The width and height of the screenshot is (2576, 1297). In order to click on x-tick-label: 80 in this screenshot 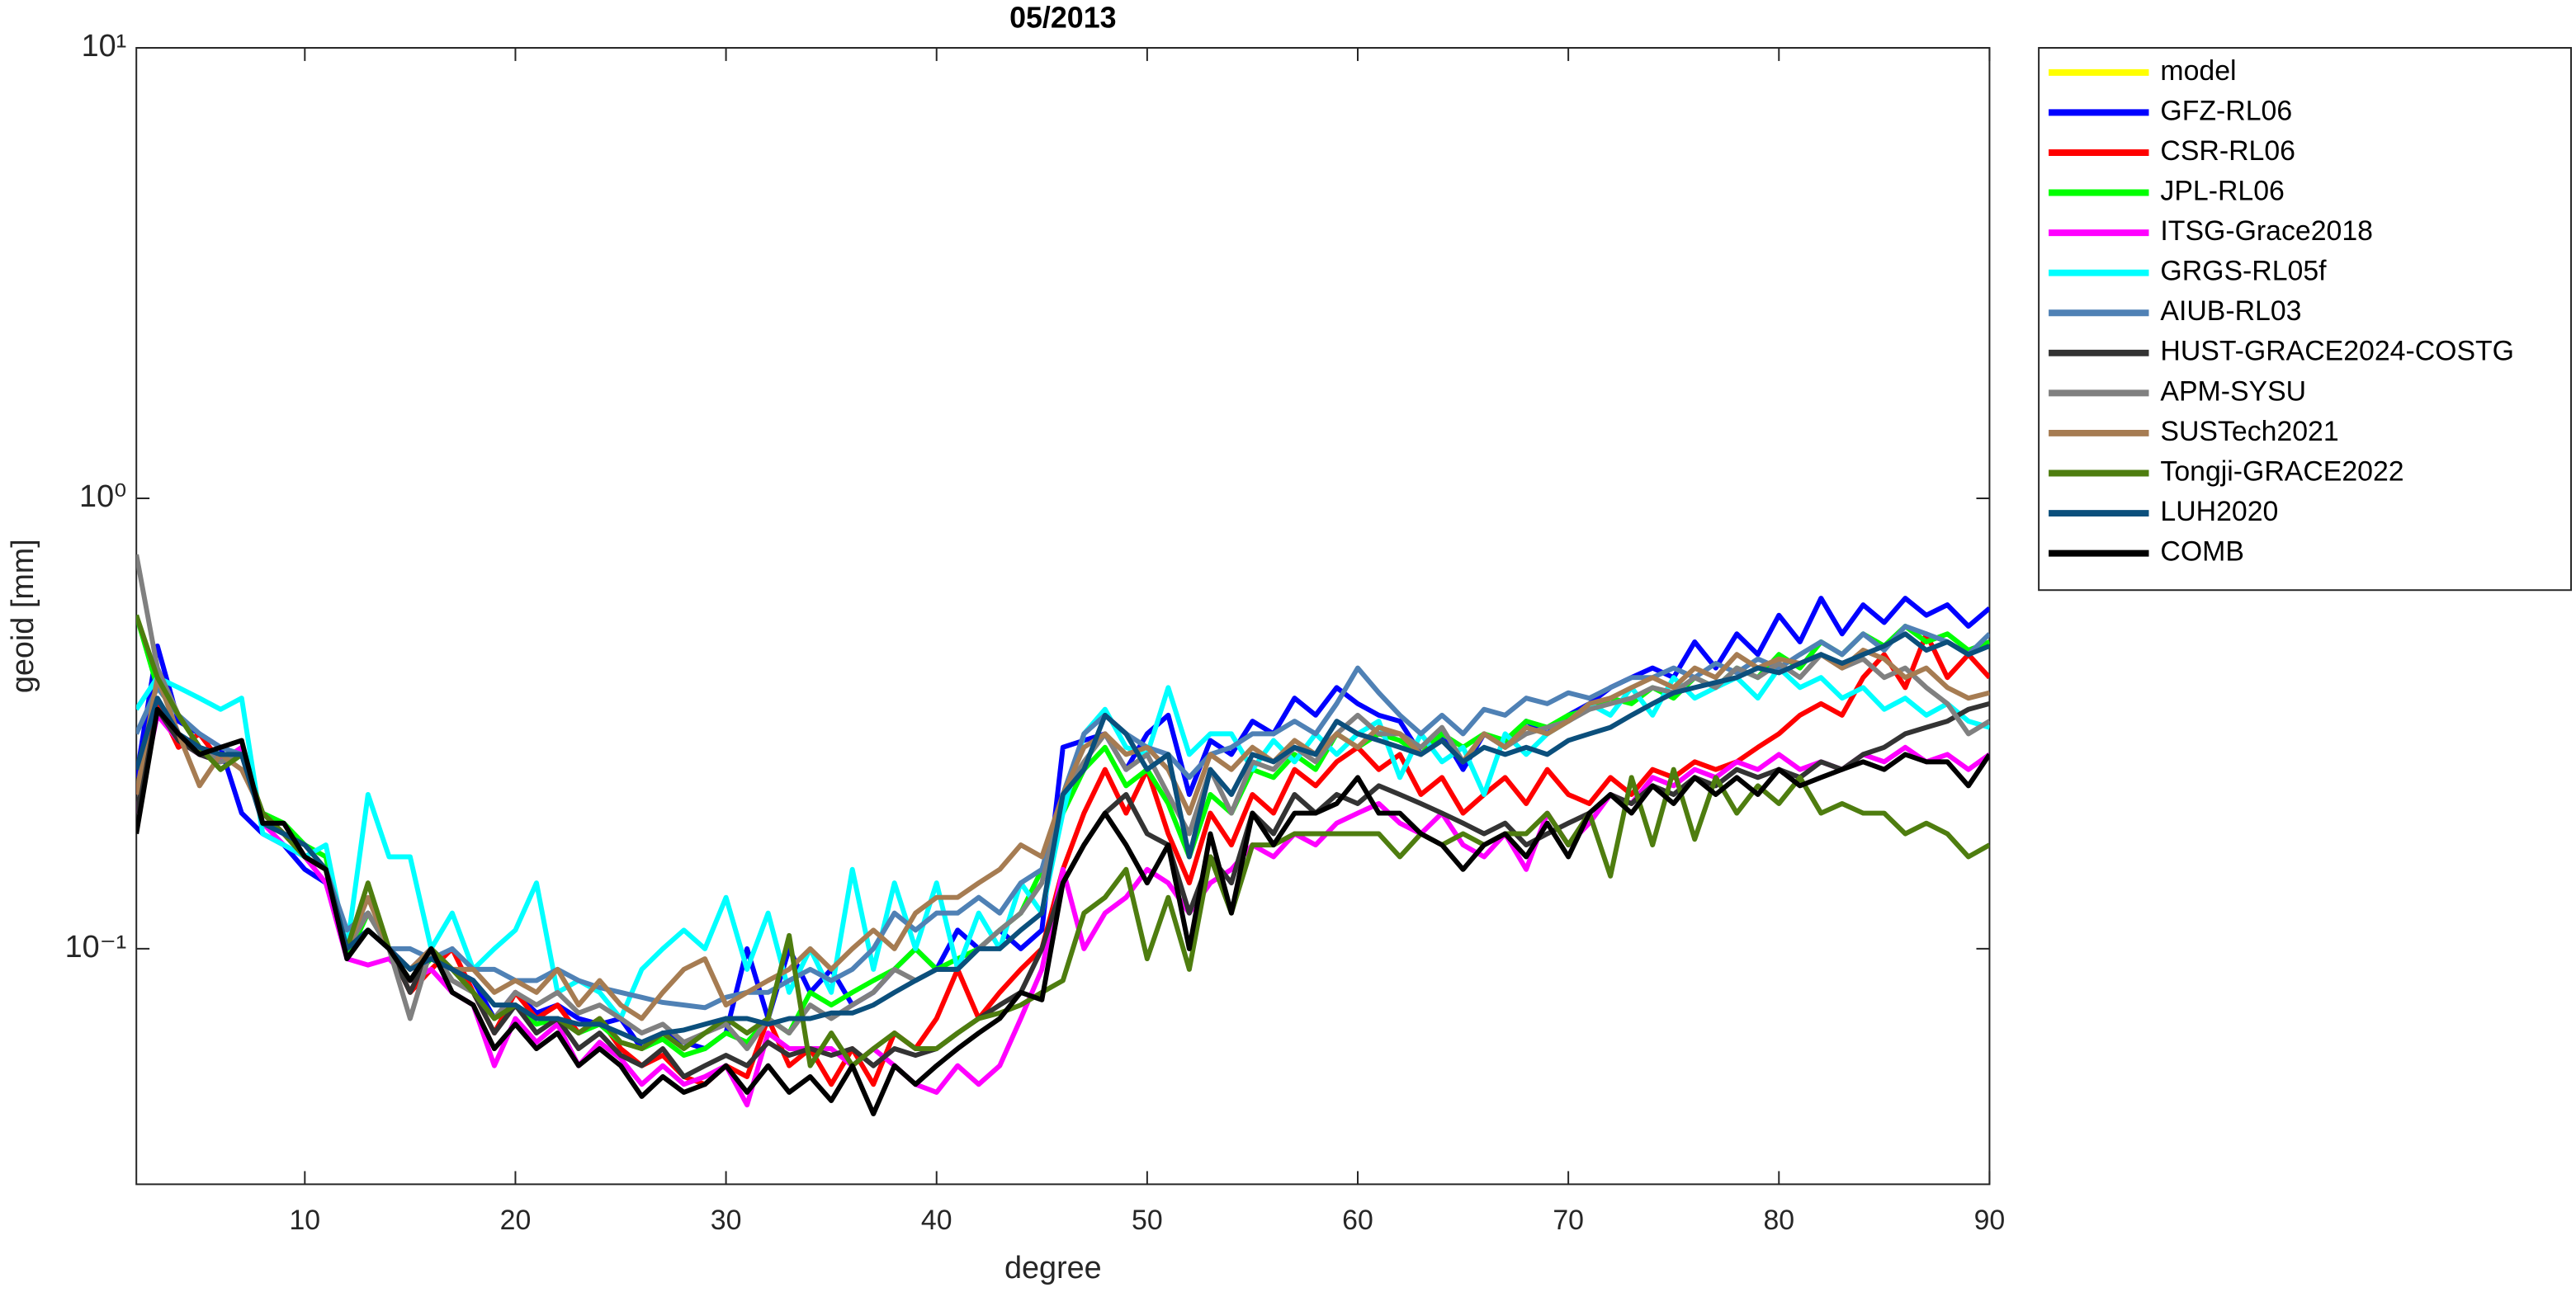, I will do `click(1778, 1220)`.